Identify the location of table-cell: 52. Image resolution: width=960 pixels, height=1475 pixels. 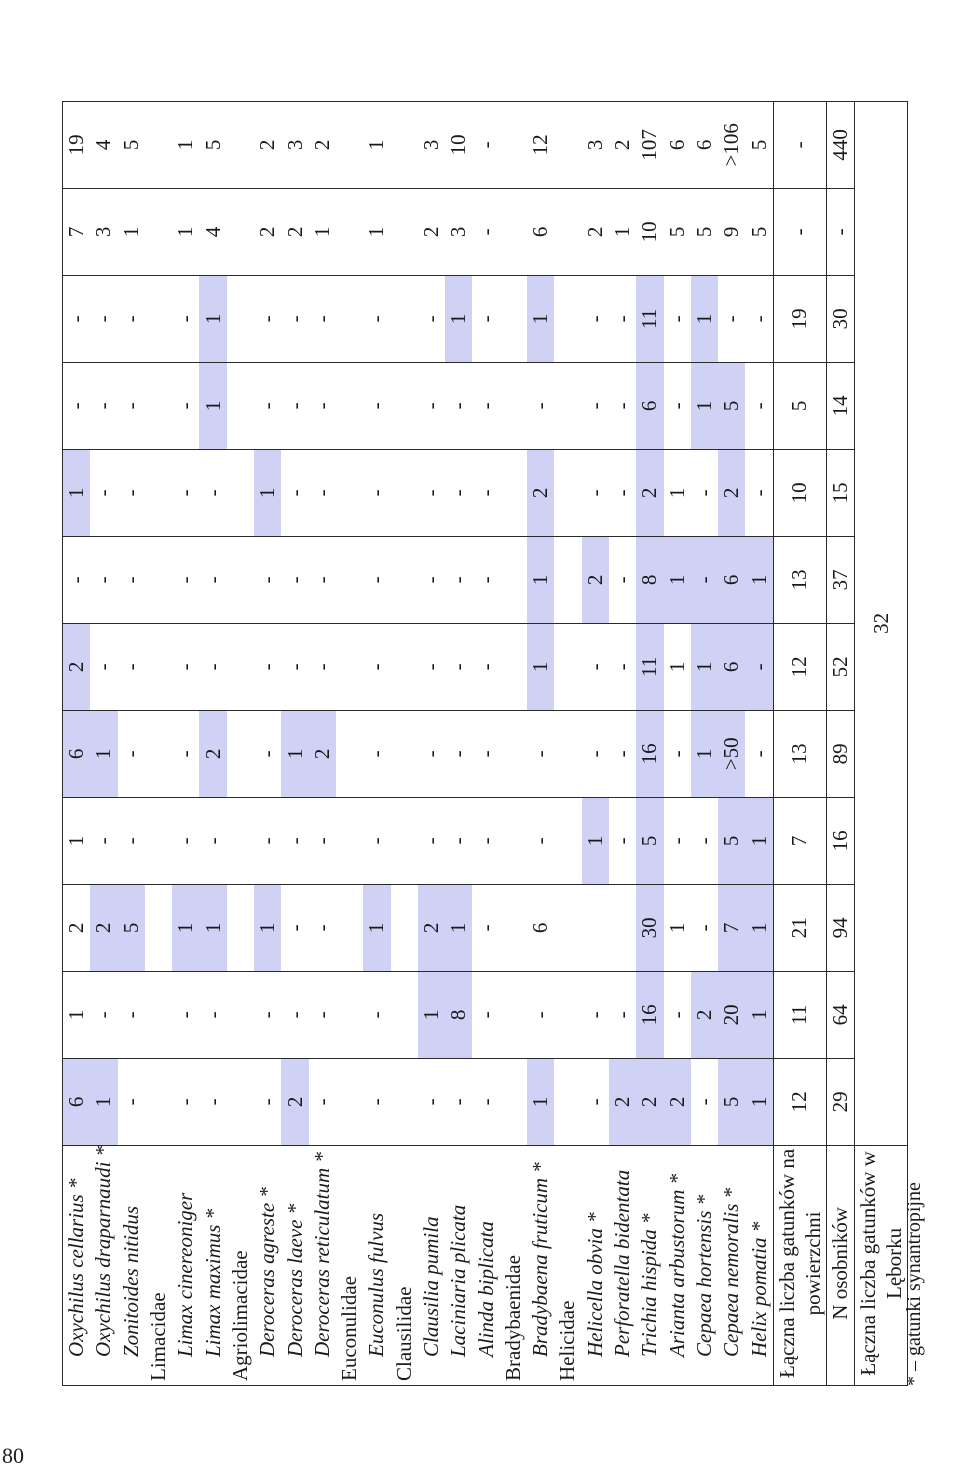
(840, 667).